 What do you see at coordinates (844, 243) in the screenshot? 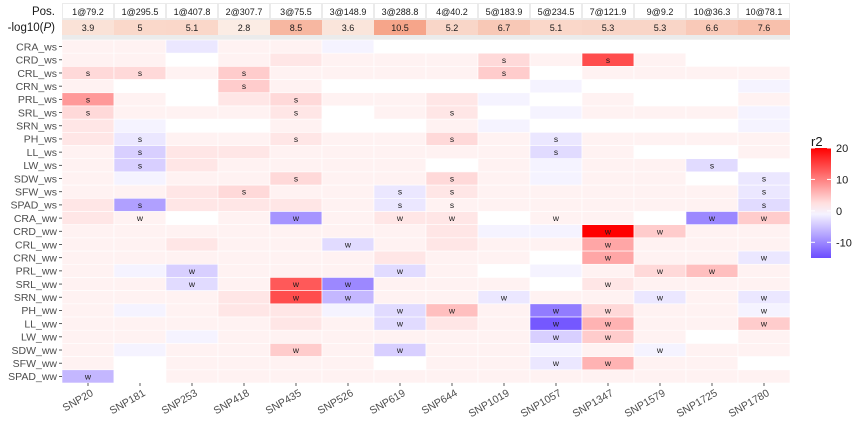
I see `legend-tick-label: -10` at bounding box center [844, 243].